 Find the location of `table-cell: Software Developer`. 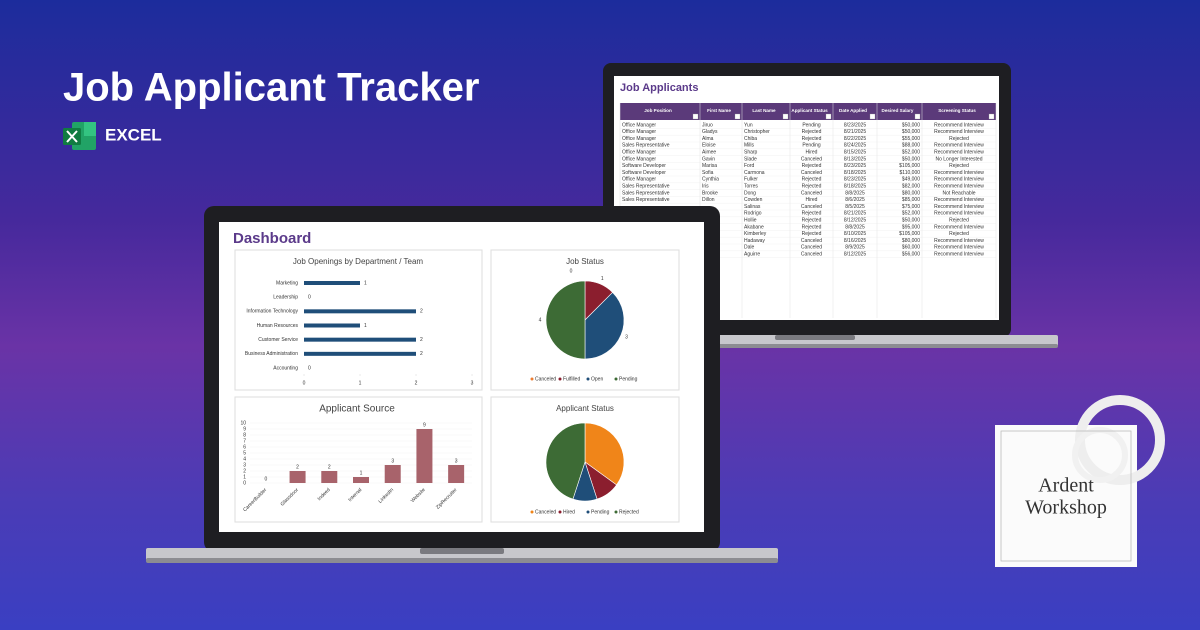

table-cell: Software Developer is located at coordinates (644, 173).